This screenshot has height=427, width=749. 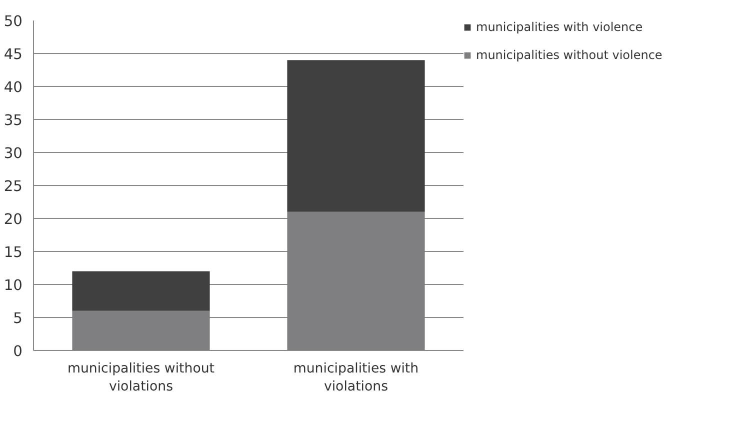 What do you see at coordinates (13, 252) in the screenshot?
I see `y-tick-label: 15` at bounding box center [13, 252].